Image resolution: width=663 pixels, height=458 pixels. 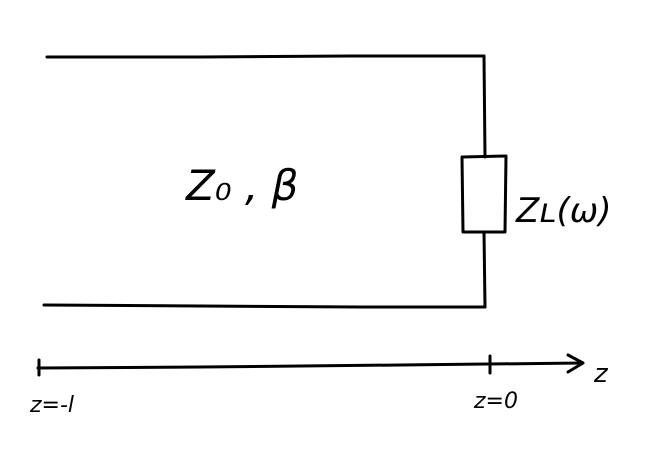 What do you see at coordinates (51, 405) in the screenshot?
I see `tick-label-z-minus-l: z=-l` at bounding box center [51, 405].